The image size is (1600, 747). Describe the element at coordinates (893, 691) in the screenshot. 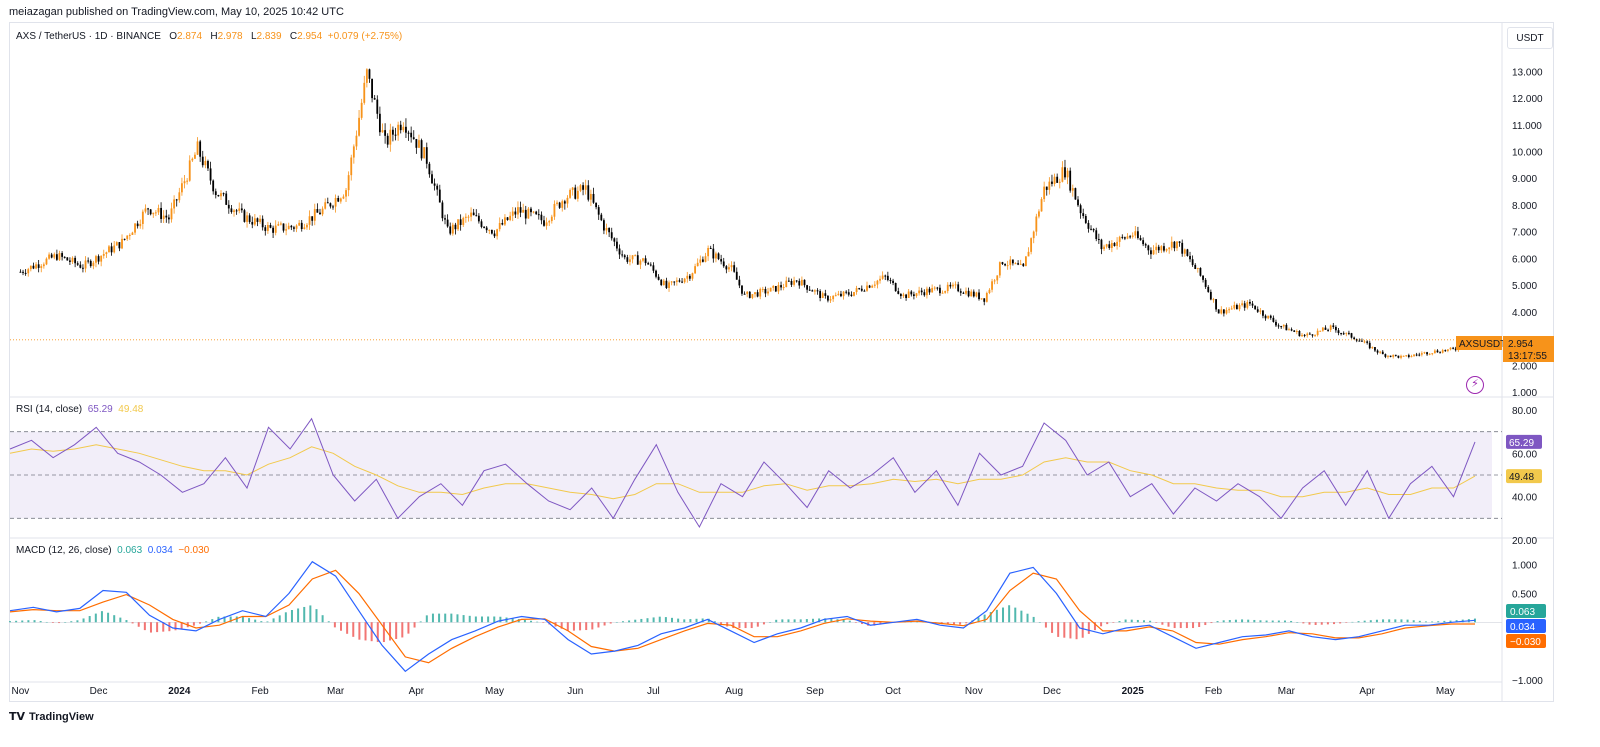

I see `time-tick-label: Oct` at that location.